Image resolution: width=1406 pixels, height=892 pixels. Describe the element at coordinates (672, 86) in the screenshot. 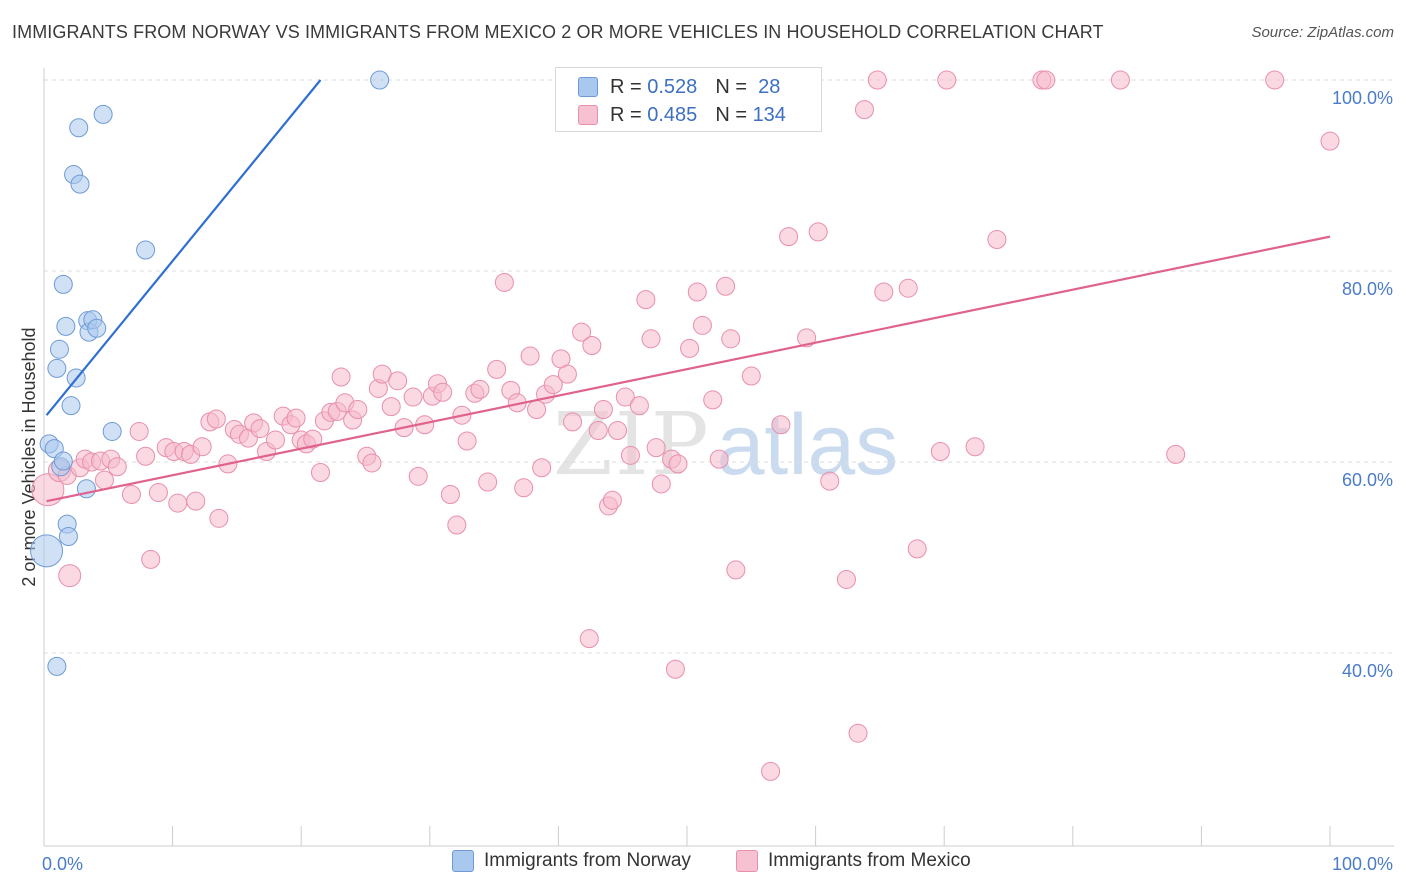

I see `norway-r-value: 0.528` at that location.